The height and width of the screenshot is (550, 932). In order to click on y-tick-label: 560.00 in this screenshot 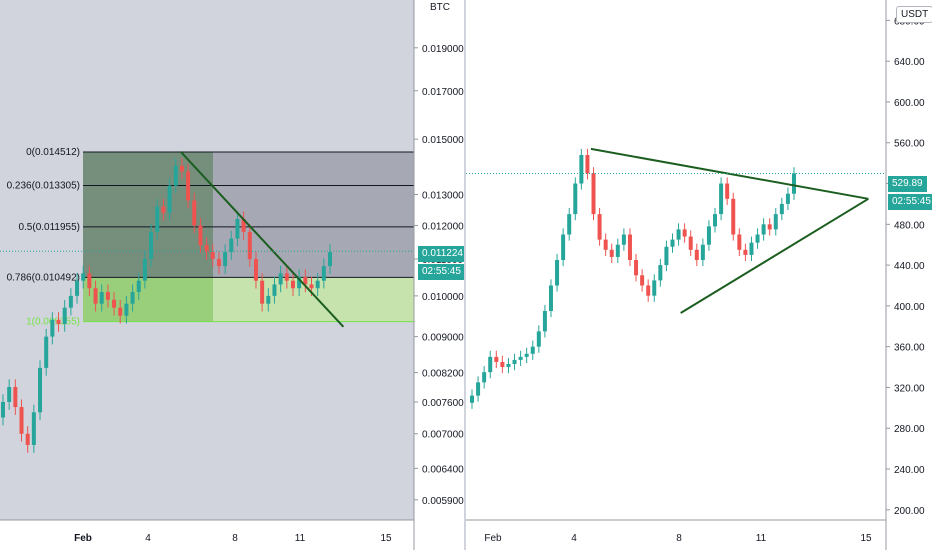, I will do `click(909, 144)`.